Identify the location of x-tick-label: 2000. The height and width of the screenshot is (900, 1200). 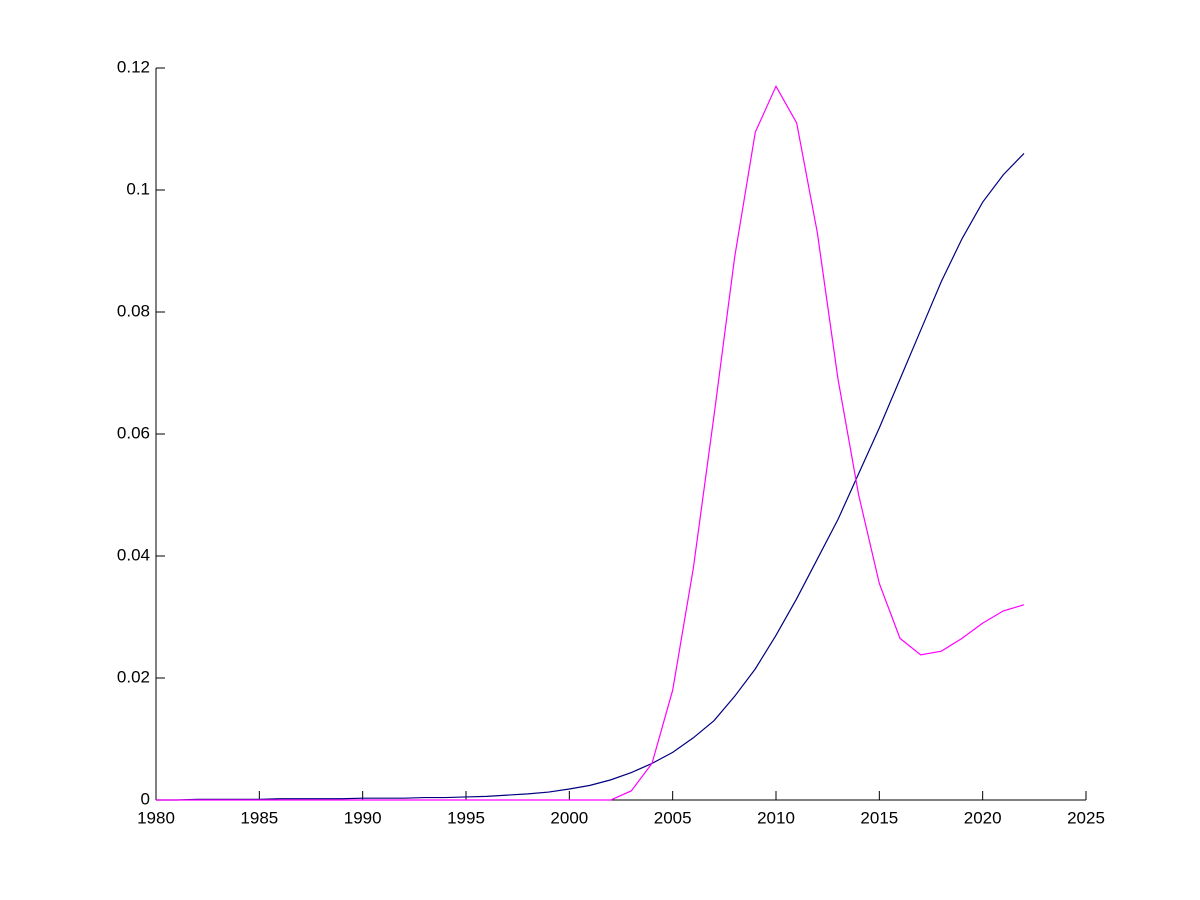
(569, 817).